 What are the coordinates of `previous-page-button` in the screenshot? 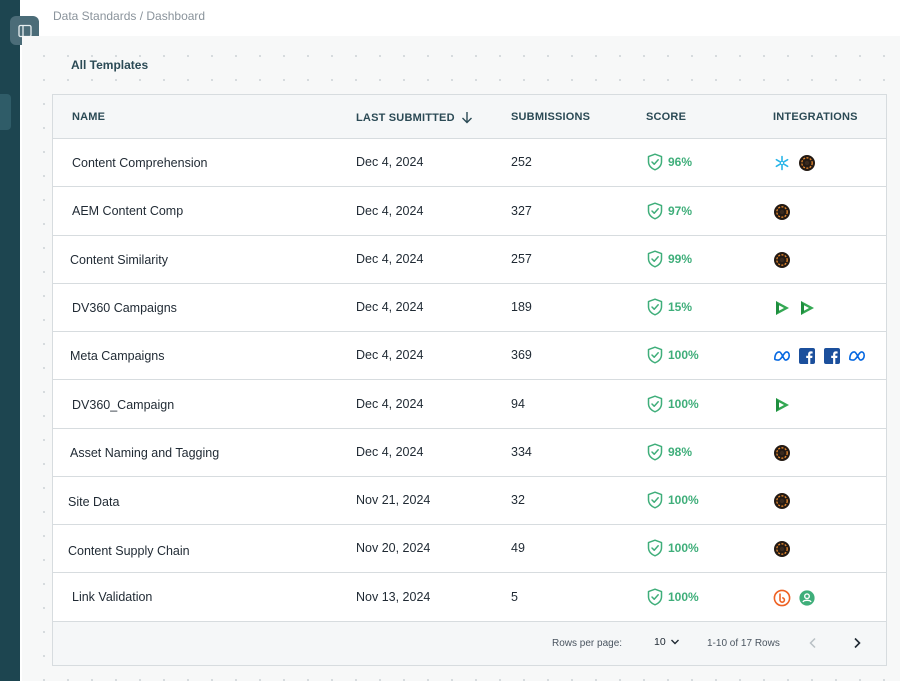 It's located at (813, 643).